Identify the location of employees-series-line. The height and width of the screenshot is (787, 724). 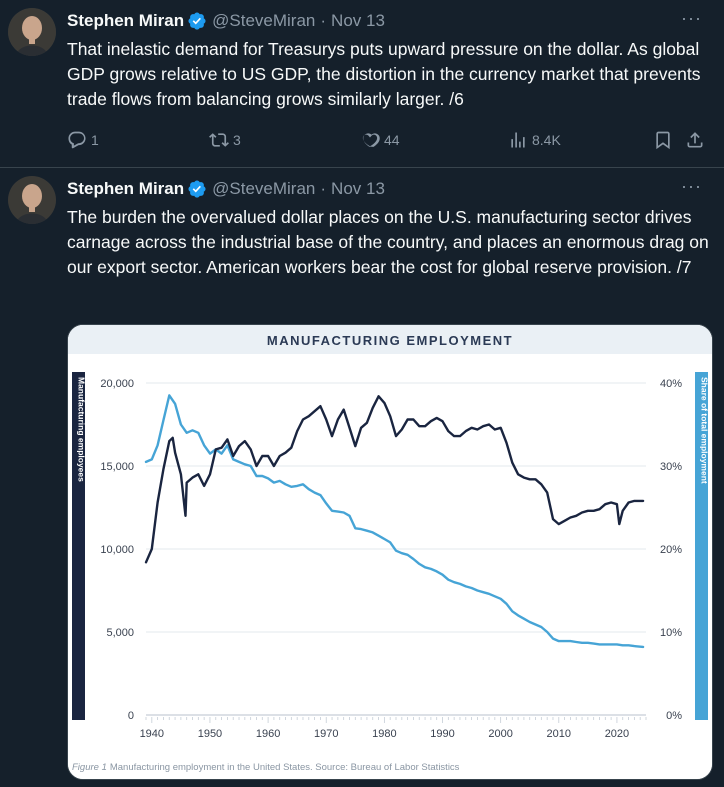
(394, 479).